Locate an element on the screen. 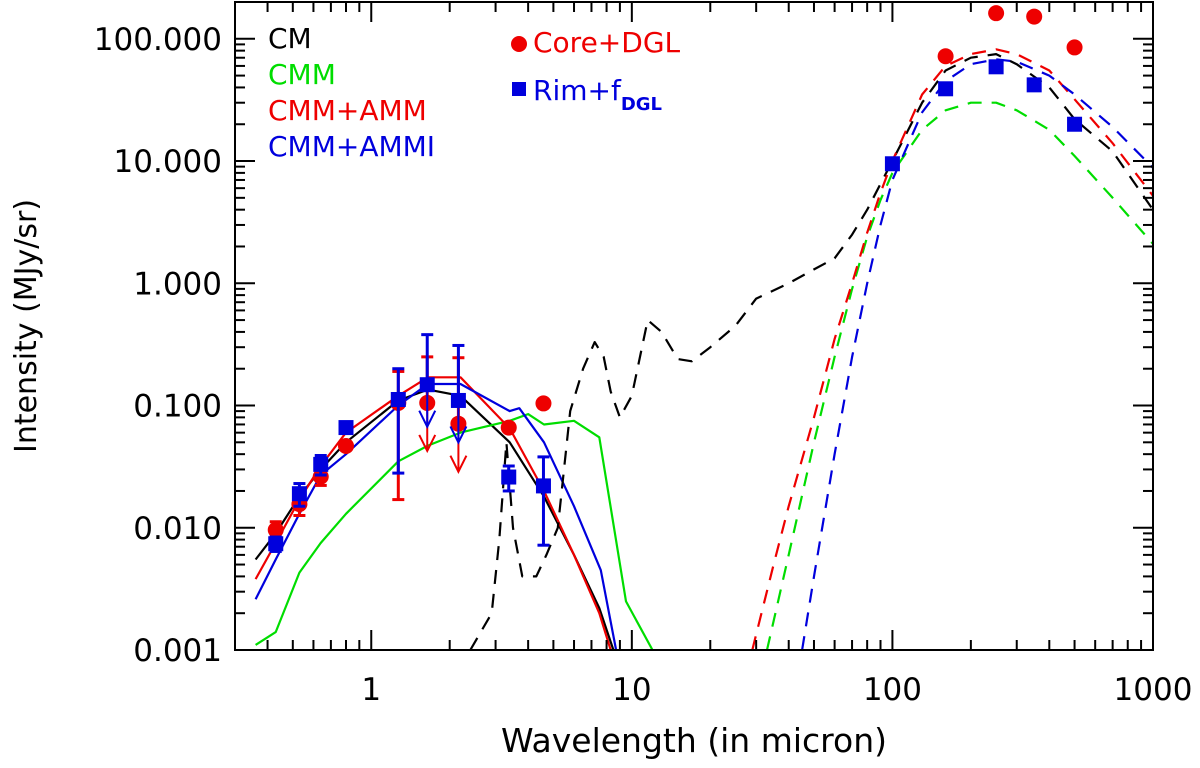 This screenshot has height=768, width=1200. y-tick-label: 0.010 is located at coordinates (177, 529).